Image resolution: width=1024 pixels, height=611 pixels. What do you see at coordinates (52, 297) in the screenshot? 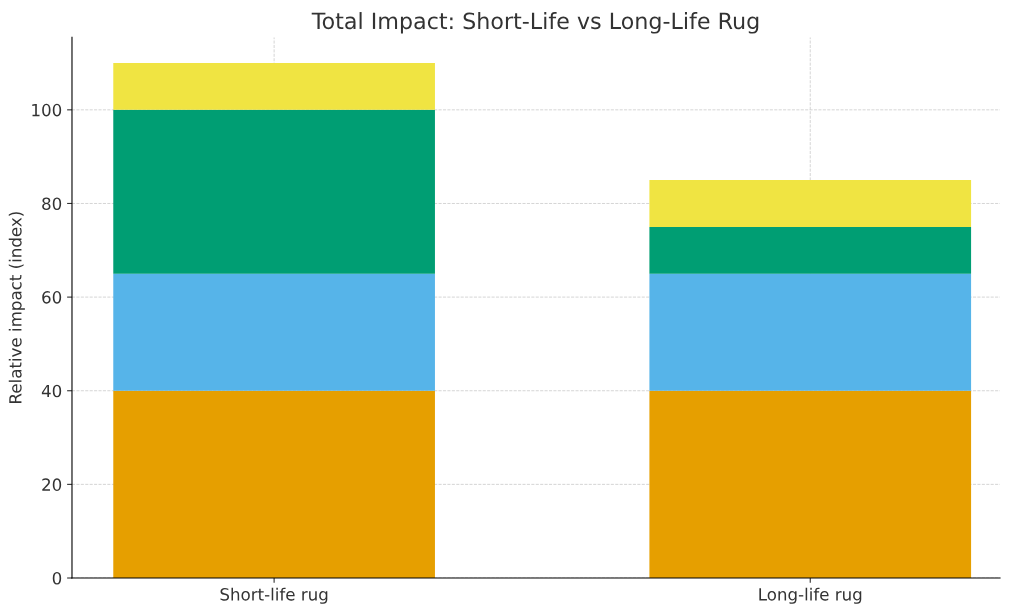
I see `y-tick-label: 60` at bounding box center [52, 297].